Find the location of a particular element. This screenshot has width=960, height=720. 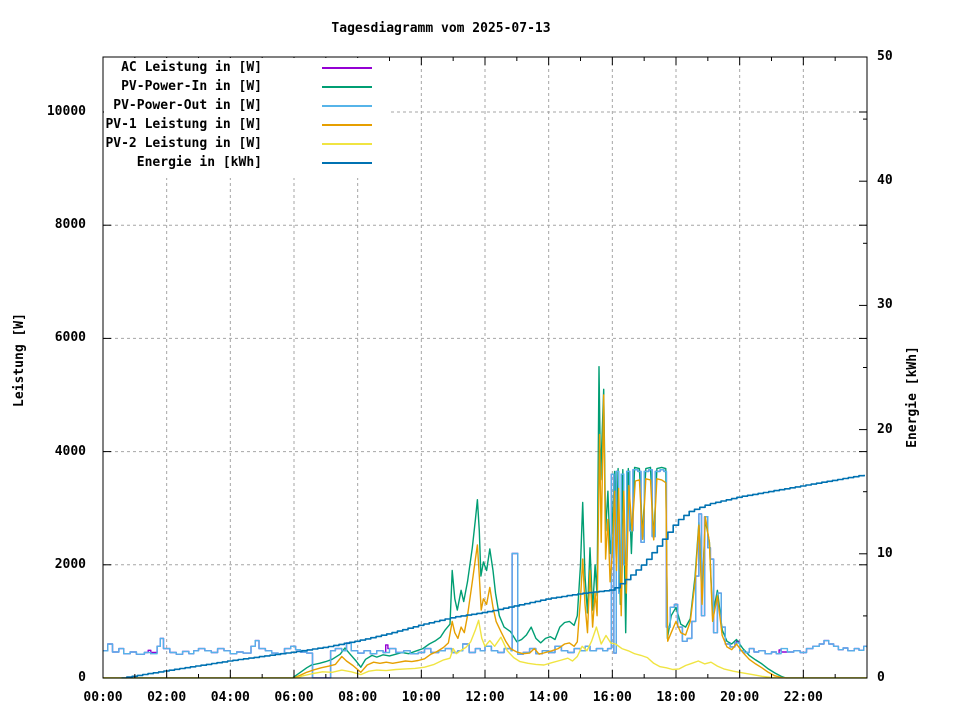

y-right-tick-label: 0 is located at coordinates (881, 677).